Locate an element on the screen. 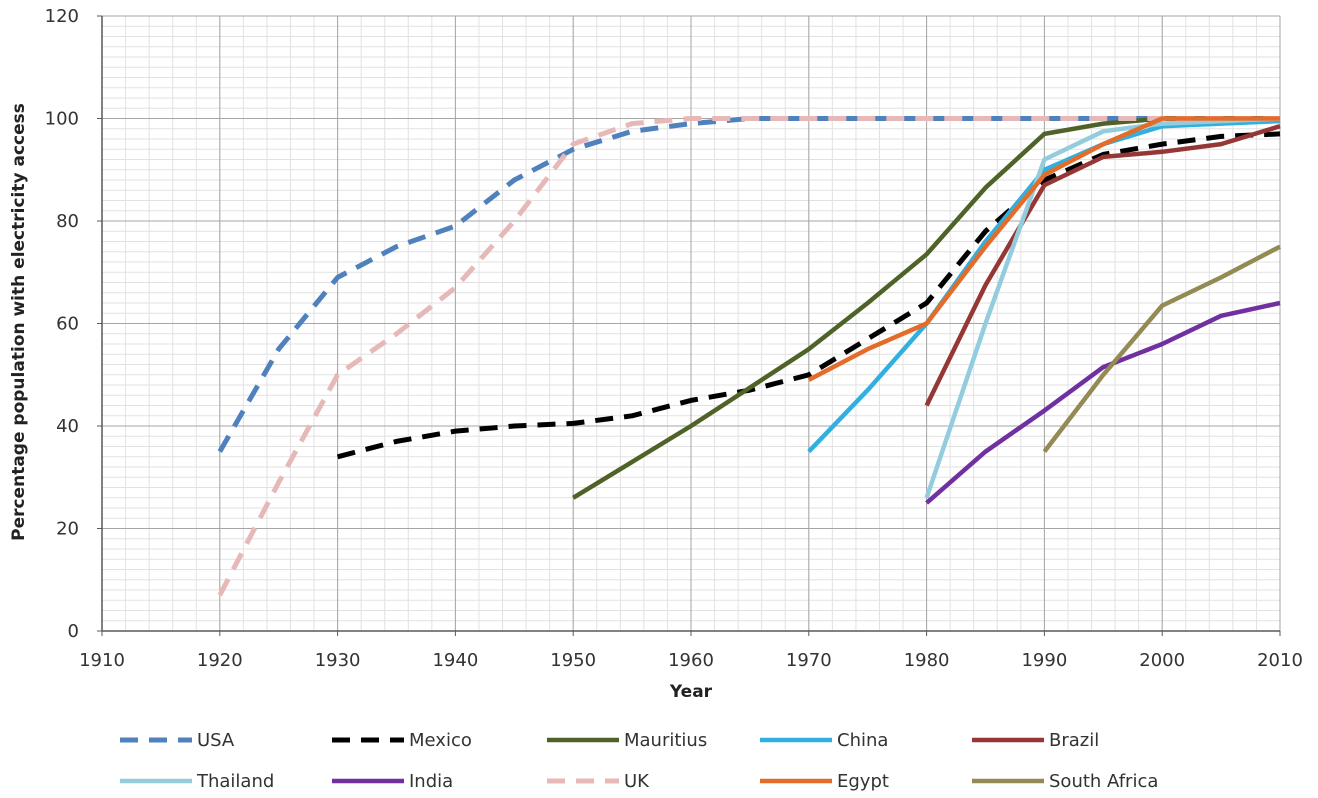 This screenshot has height=798, width=1318. legend-item-thailand: Thailand is located at coordinates (197, 781).